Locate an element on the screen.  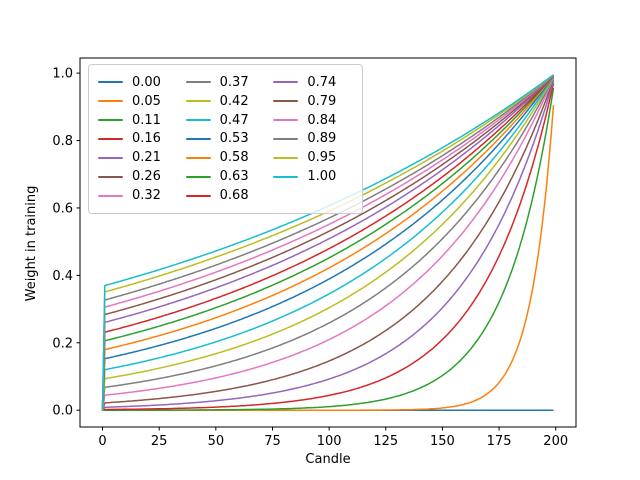
legend-entry: 0.11 is located at coordinates (138, 120).